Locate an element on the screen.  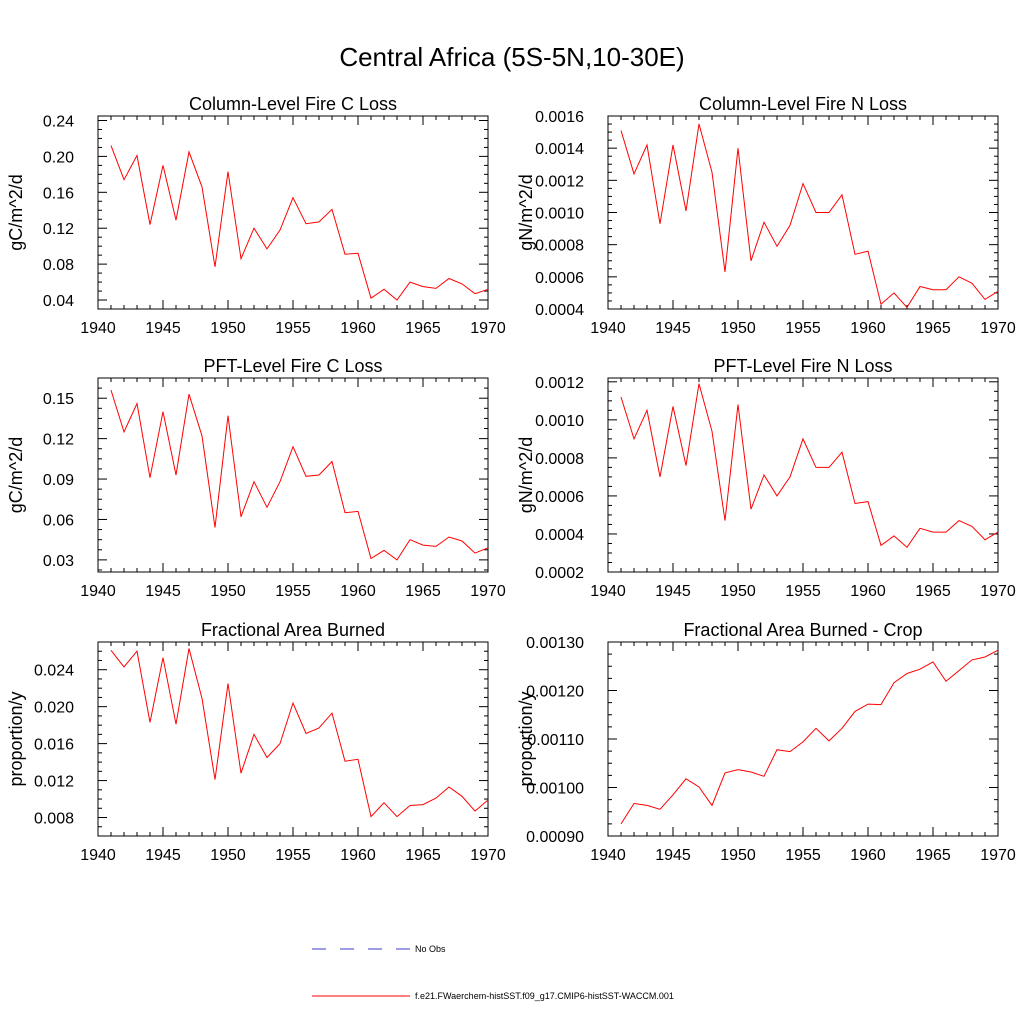
y-tick-label: 0.03 is located at coordinates (58, 561).